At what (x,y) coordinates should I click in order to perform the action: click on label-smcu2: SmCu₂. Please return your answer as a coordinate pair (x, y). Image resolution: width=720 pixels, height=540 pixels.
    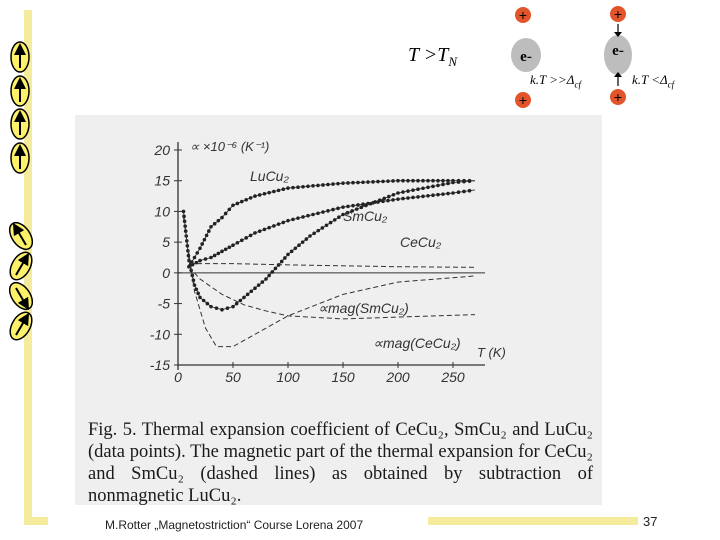
    Looking at the image, I should click on (365, 216).